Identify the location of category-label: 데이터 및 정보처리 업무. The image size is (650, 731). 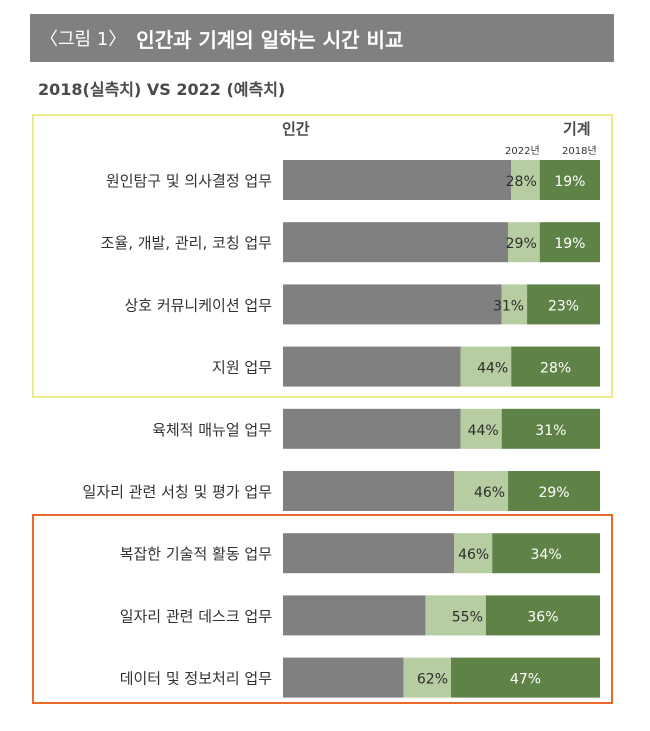
(196, 679).